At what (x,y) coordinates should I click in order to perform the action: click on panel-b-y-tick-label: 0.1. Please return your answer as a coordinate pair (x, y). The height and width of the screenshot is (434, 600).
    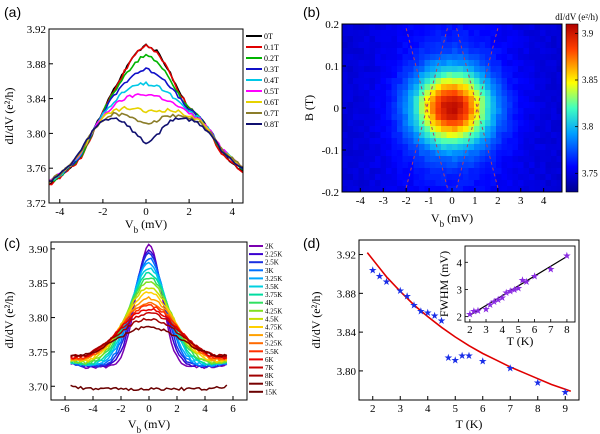
    Looking at the image, I should click on (332, 67).